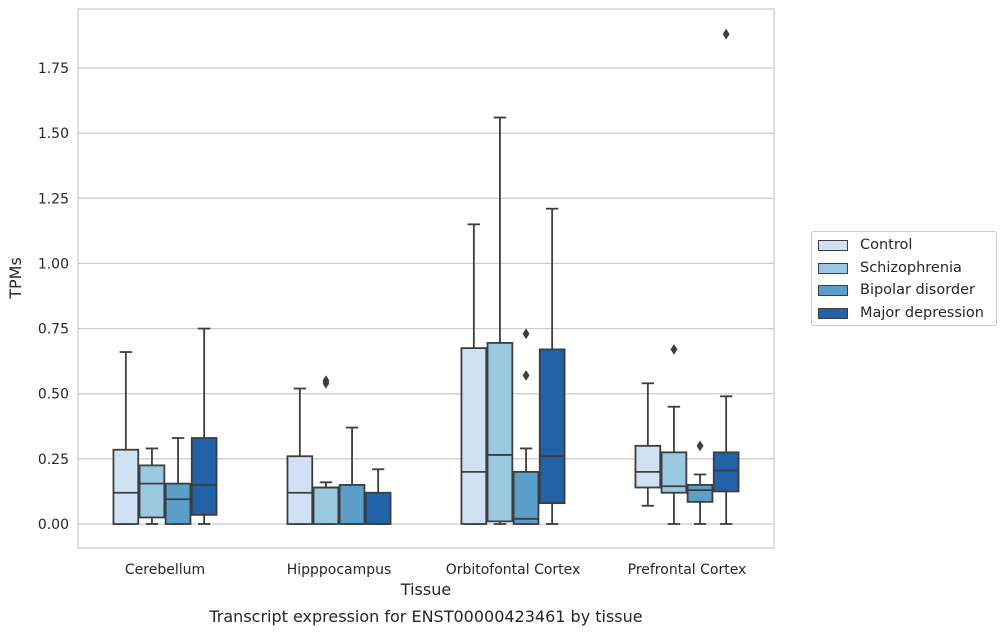 Image resolution: width=1007 pixels, height=634 pixels. Describe the element at coordinates (922, 313) in the screenshot. I see `legend-label-major-depression: Major depression` at that location.